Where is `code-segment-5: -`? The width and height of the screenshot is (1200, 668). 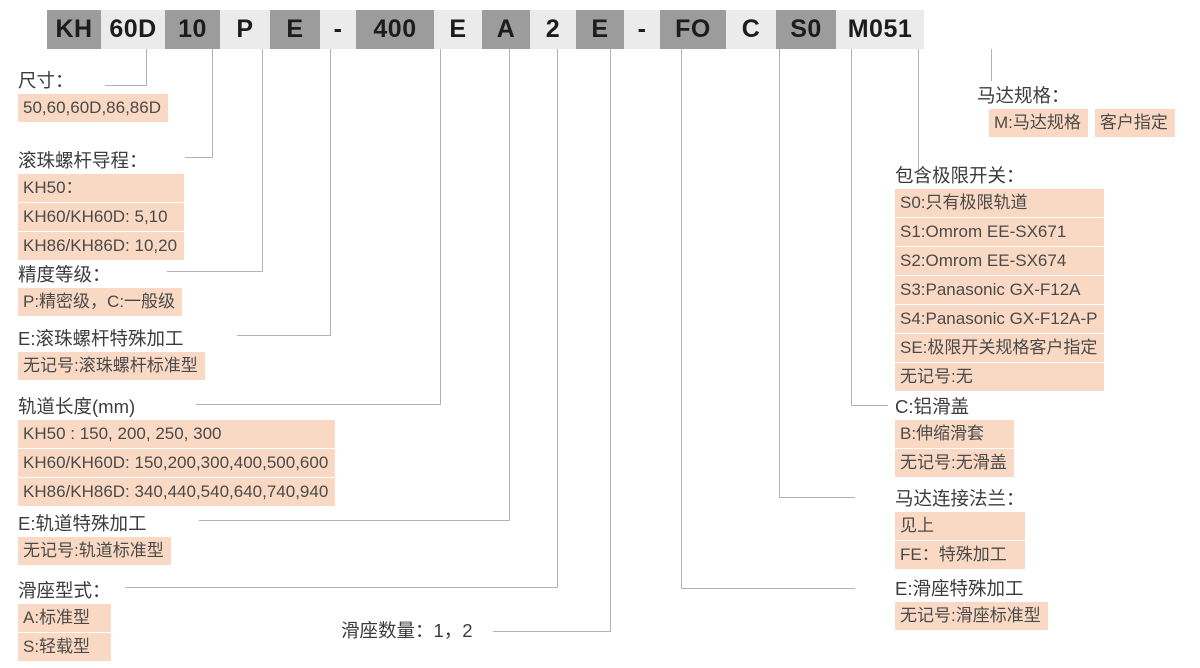
code-segment-5: - is located at coordinates (338, 29).